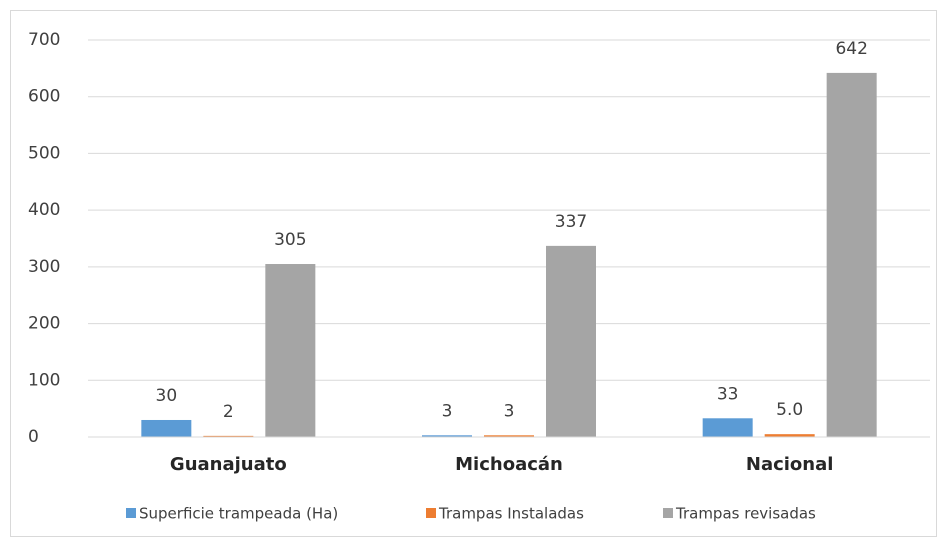 This screenshot has height=548, width=947. What do you see at coordinates (44, 267) in the screenshot?
I see `y-tick-label: 300` at bounding box center [44, 267].